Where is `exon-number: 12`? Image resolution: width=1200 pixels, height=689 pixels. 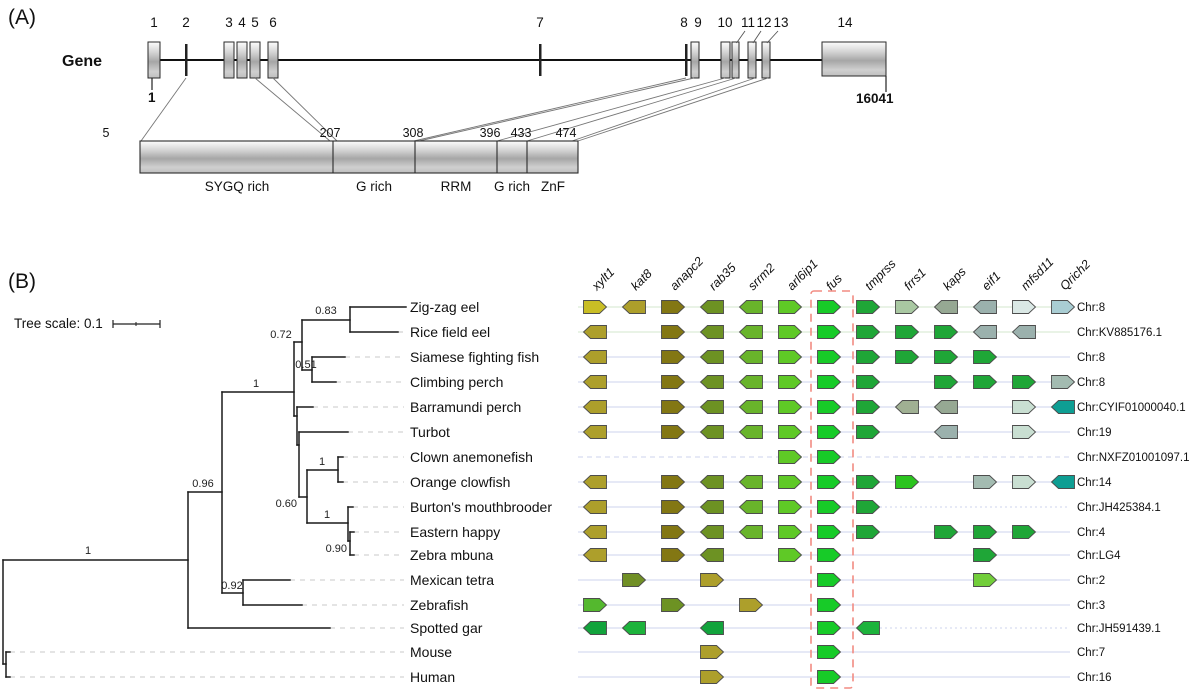 exon-number: 12 is located at coordinates (763, 22).